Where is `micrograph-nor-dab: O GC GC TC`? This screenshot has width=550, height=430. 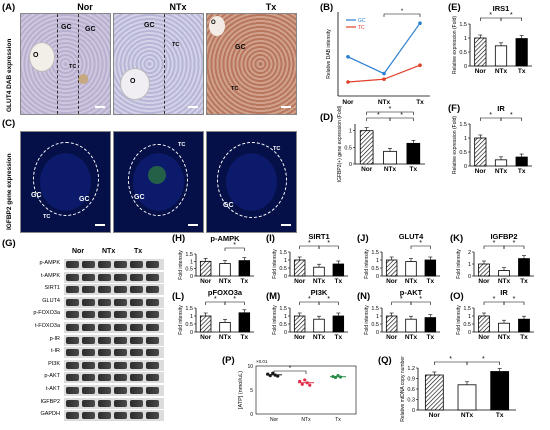
micrograph-nor-dab: O GC GC TC is located at coordinates (65, 64).